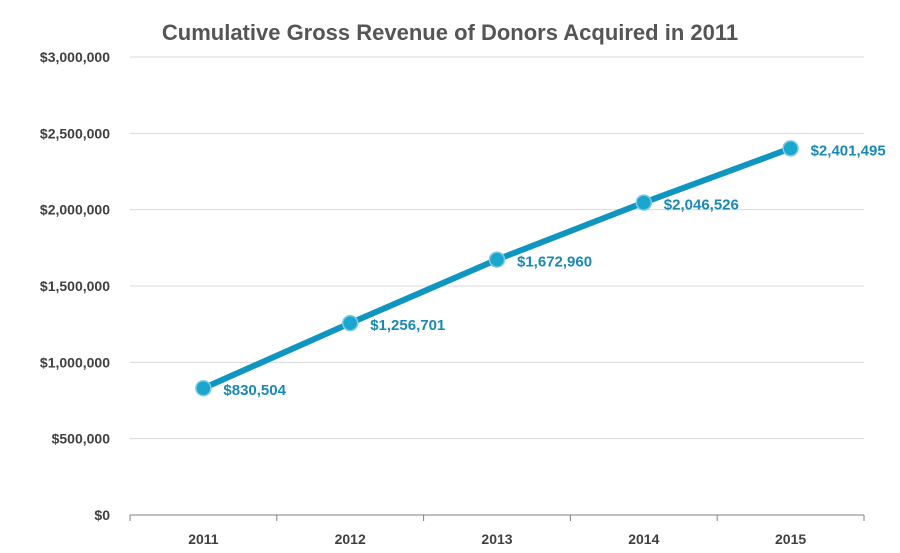 This screenshot has width=900, height=553. I want to click on x-tick-label: 2013, so click(496, 539).